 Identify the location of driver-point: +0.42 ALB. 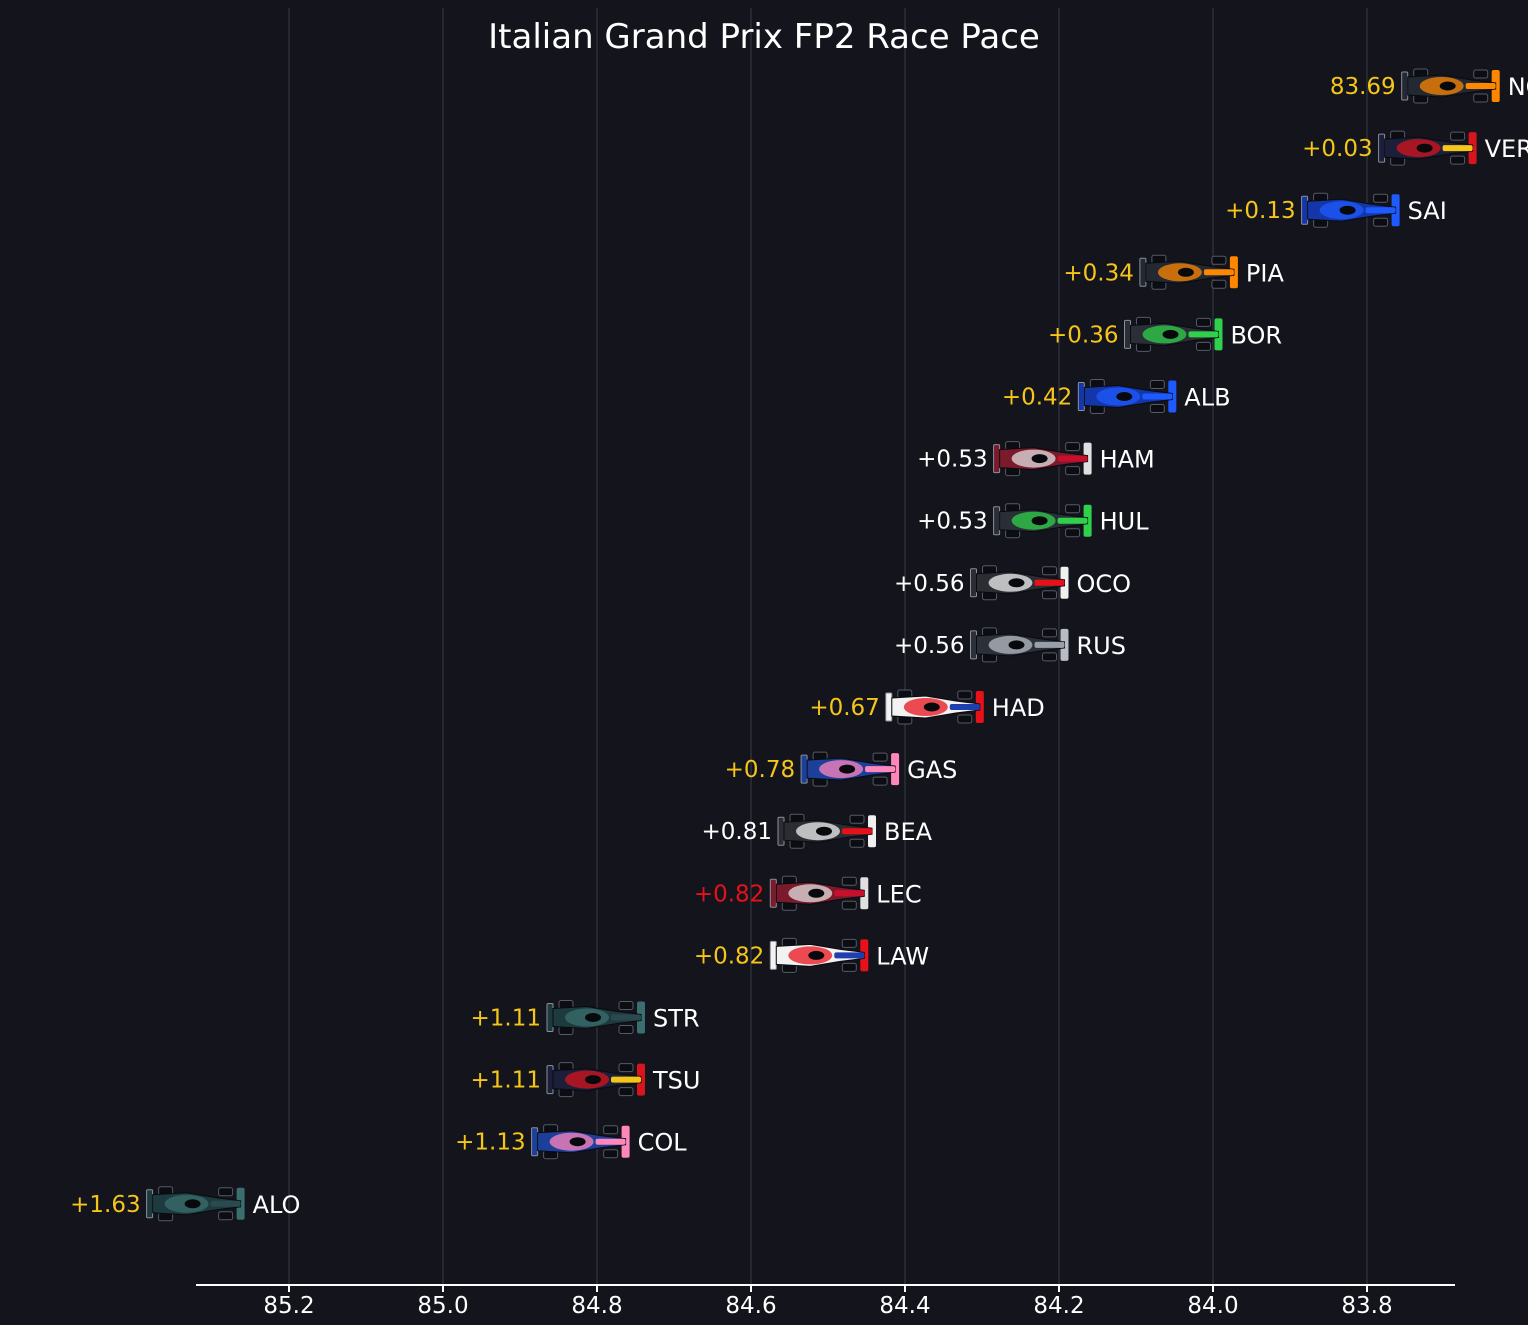
(1116, 396).